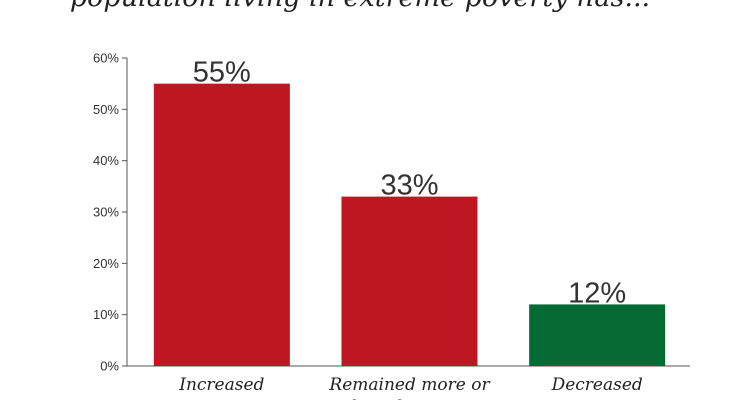  Describe the element at coordinates (597, 335) in the screenshot. I see `bar-decreased` at that location.